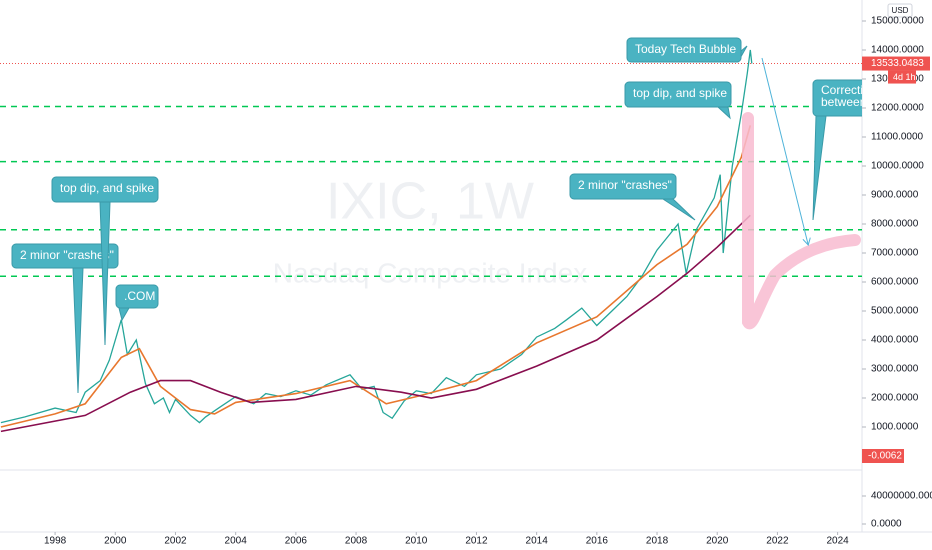 The image size is (932, 550). Describe the element at coordinates (895, 369) in the screenshot. I see `y-tick-label: 3000.0000` at that location.